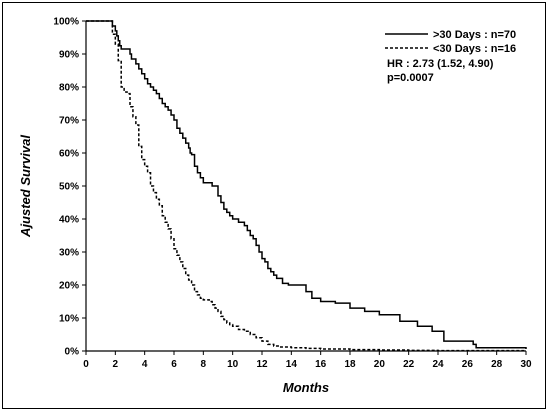  I want to click on x-tick-label: 24, so click(438, 364).